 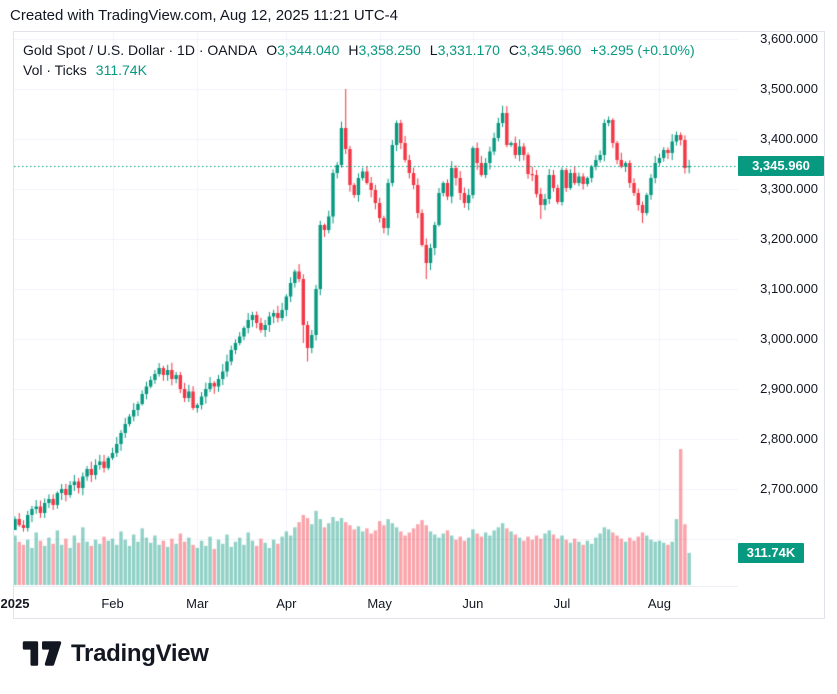 What do you see at coordinates (303, 50) in the screenshot?
I see `ohlc-o: O3,344.040` at bounding box center [303, 50].